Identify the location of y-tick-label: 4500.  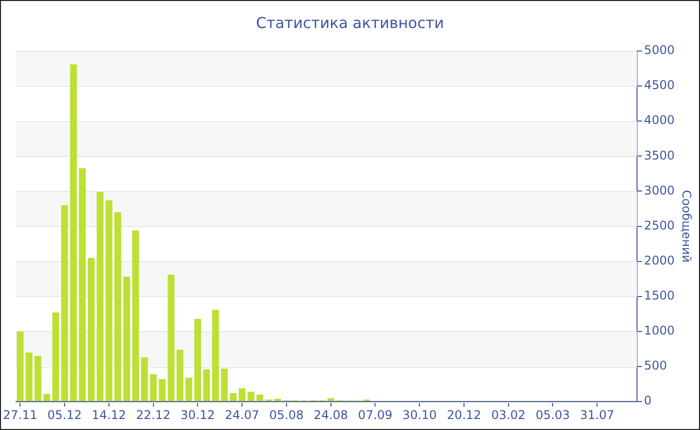
(659, 85).